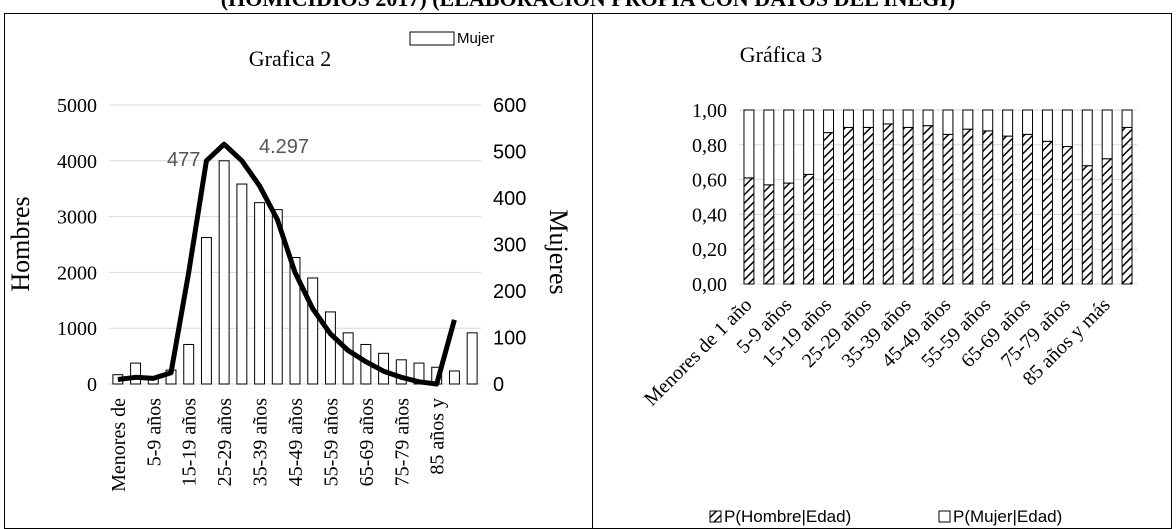 The width and height of the screenshot is (1176, 529). I want to click on y-tick-label: 3000, so click(77, 218).